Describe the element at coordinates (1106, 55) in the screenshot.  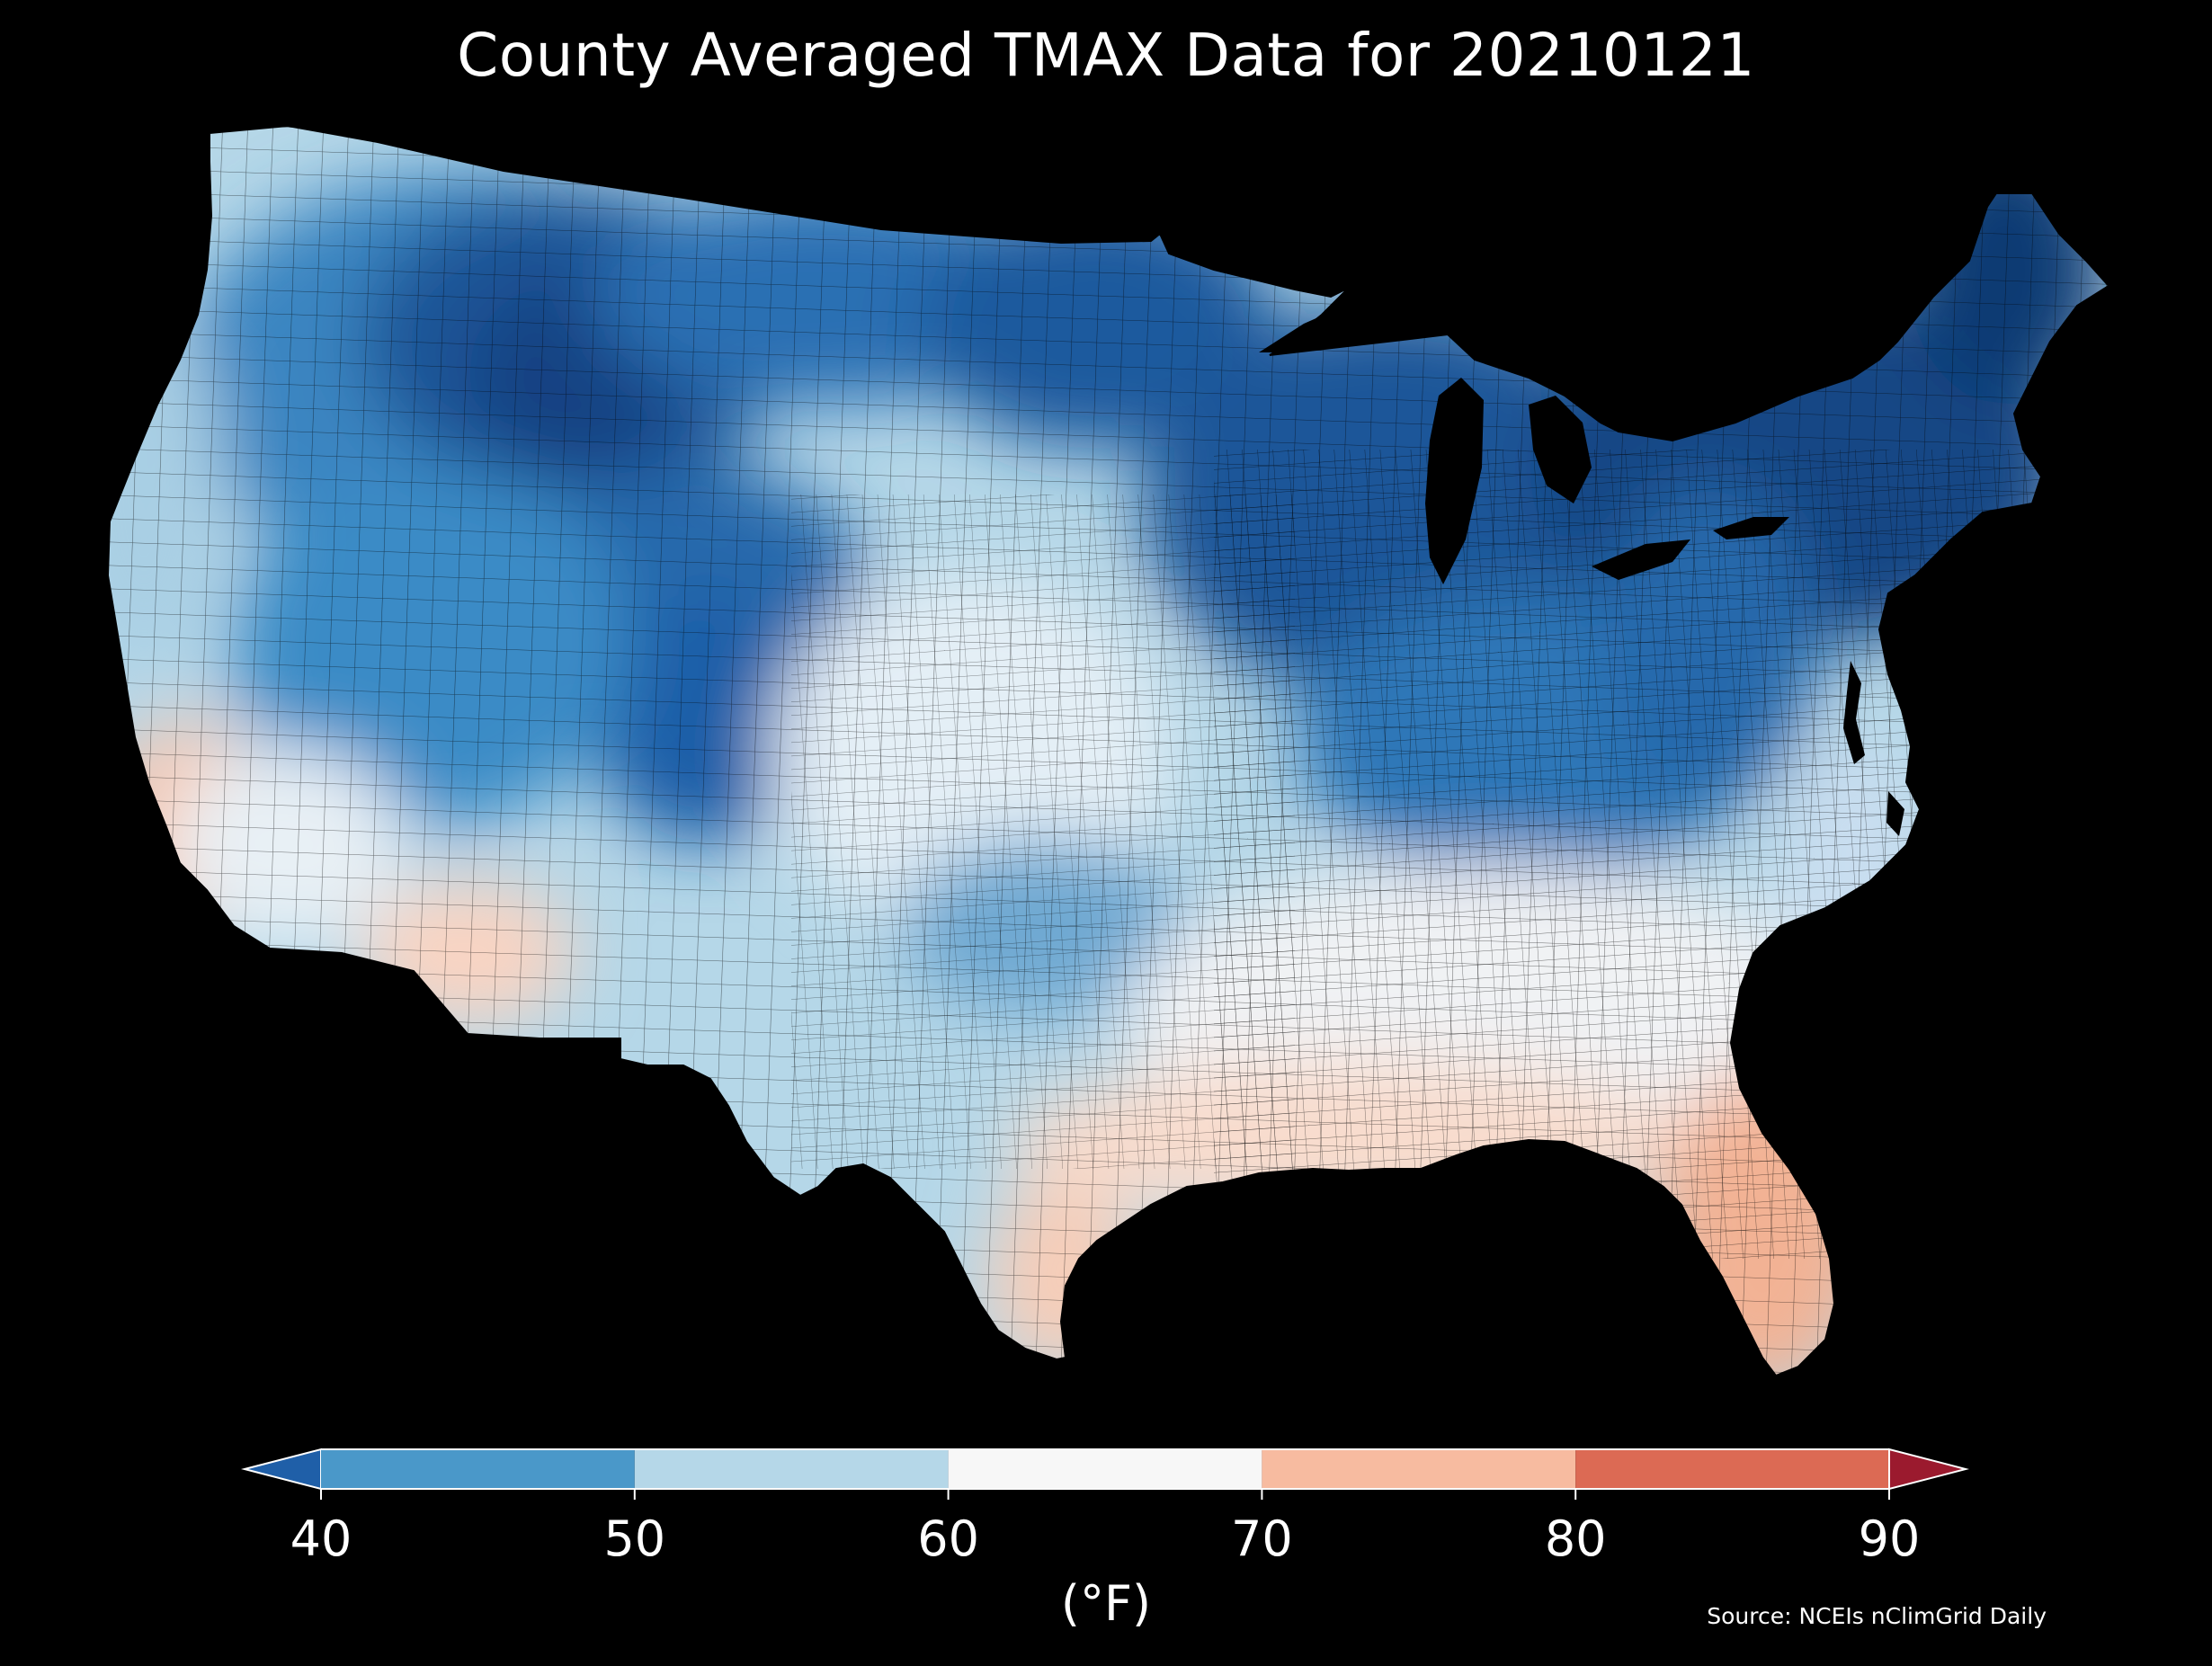
I see `map-title: County Averaged TMAX Data for 20210121` at that location.